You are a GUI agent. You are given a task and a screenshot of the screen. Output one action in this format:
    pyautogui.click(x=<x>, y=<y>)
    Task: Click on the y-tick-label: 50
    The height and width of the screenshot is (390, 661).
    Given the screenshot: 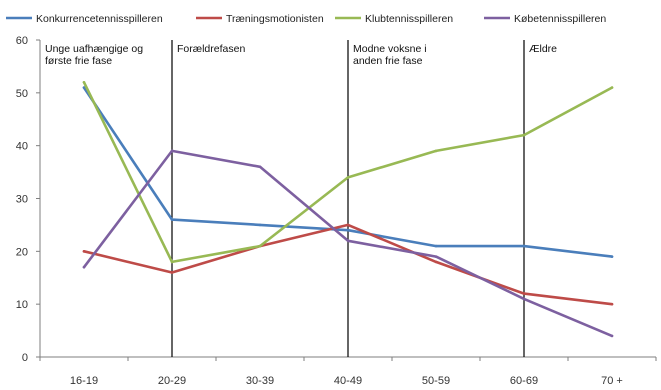 What is the action you would take?
    pyautogui.click(x=22, y=94)
    